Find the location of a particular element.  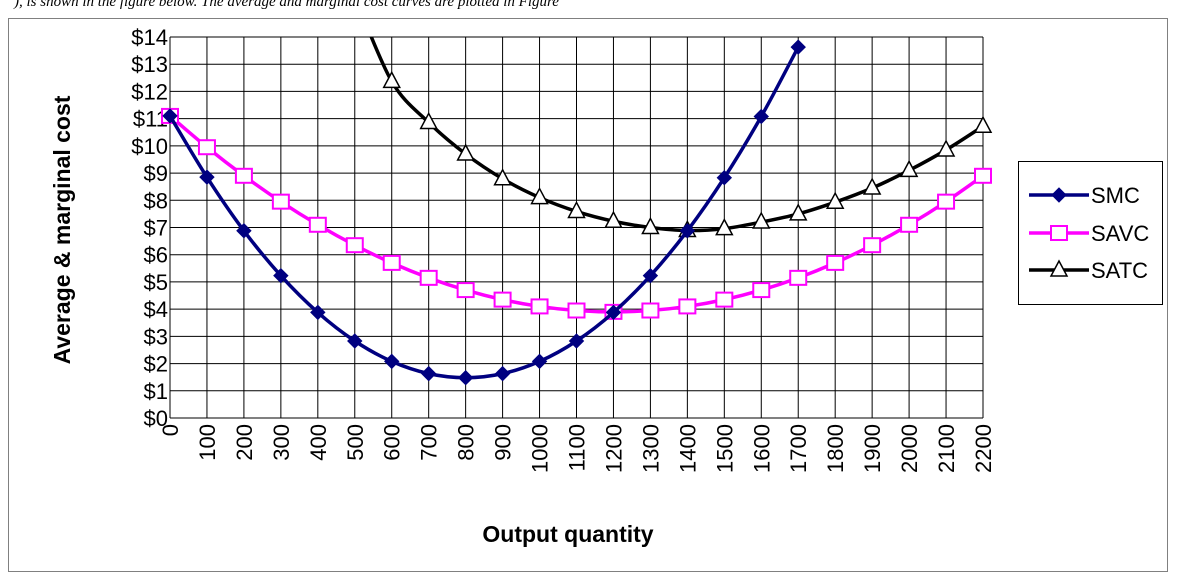

x-tick-label: 1100 is located at coordinates (577, 447).